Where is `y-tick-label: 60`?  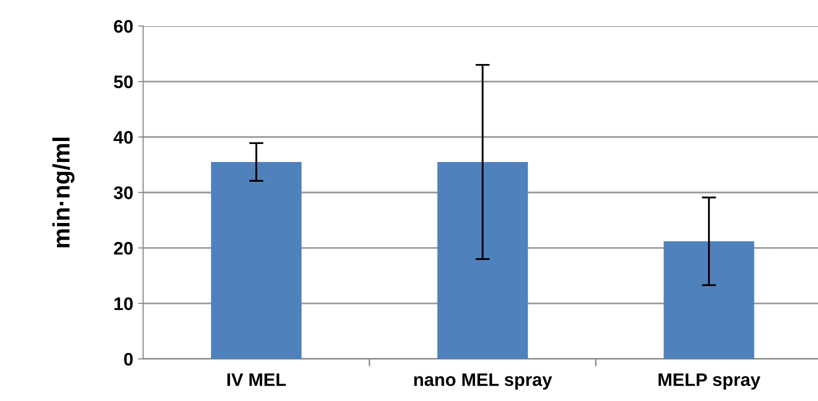
y-tick-label: 60 is located at coordinates (123, 26).